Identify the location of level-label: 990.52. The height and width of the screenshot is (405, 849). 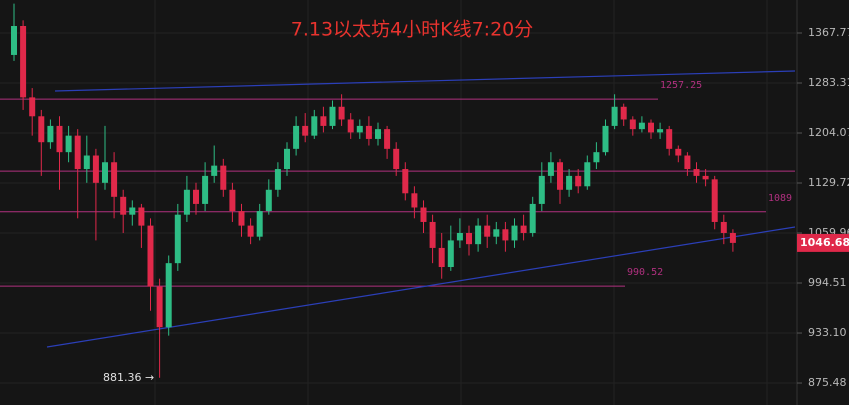
(645, 272).